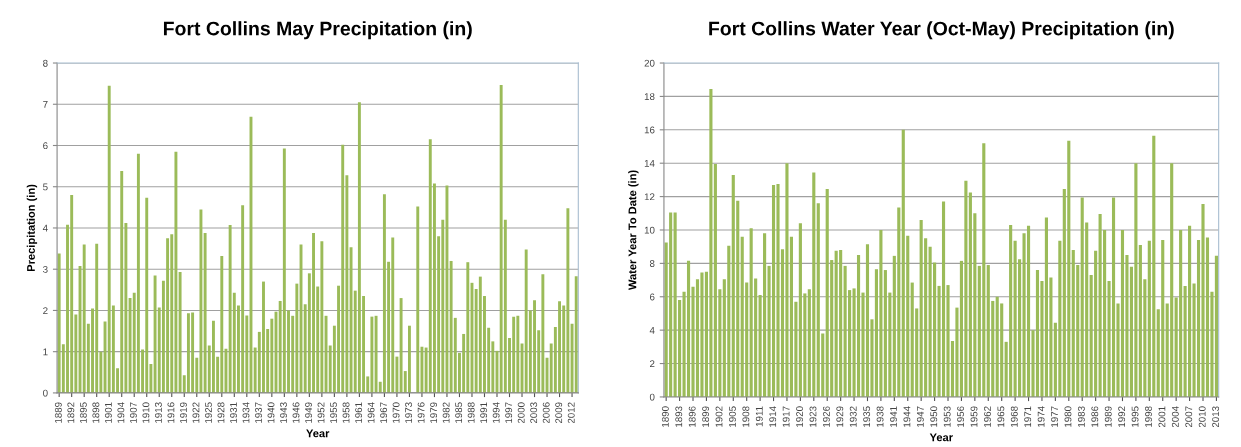 Image resolution: width=1241 pixels, height=447 pixels. I want to click on y-tick-label: 12, so click(649, 197).